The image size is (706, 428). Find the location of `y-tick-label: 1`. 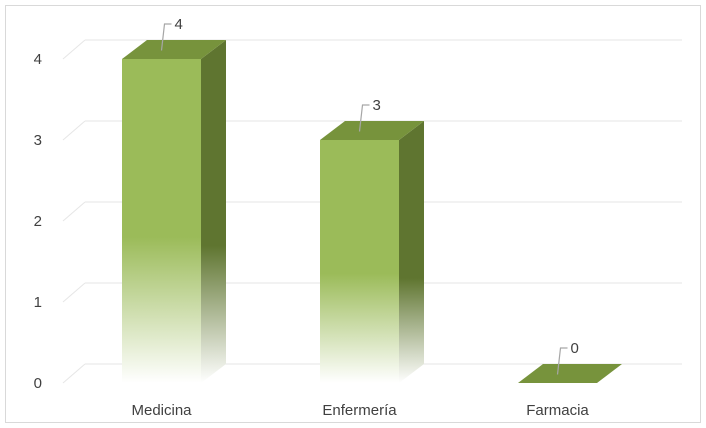

y-tick-label: 1 is located at coordinates (38, 302).